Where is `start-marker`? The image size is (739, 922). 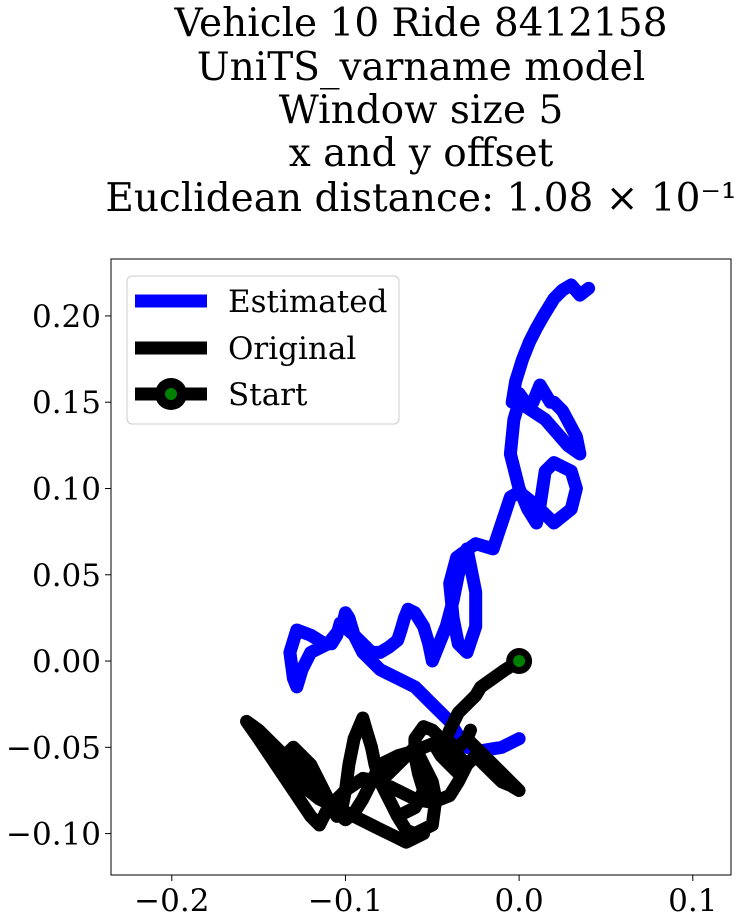 start-marker is located at coordinates (519, 661).